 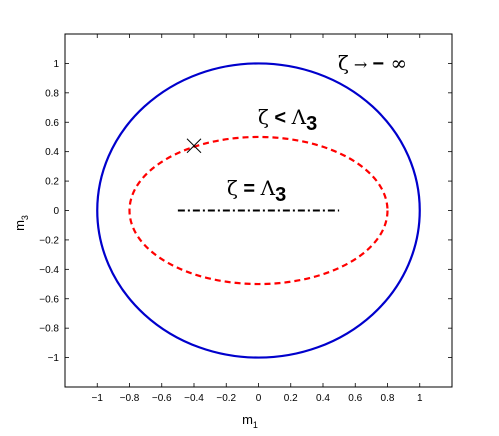 I want to click on x-tick-label: 0.4, so click(x=323, y=398).